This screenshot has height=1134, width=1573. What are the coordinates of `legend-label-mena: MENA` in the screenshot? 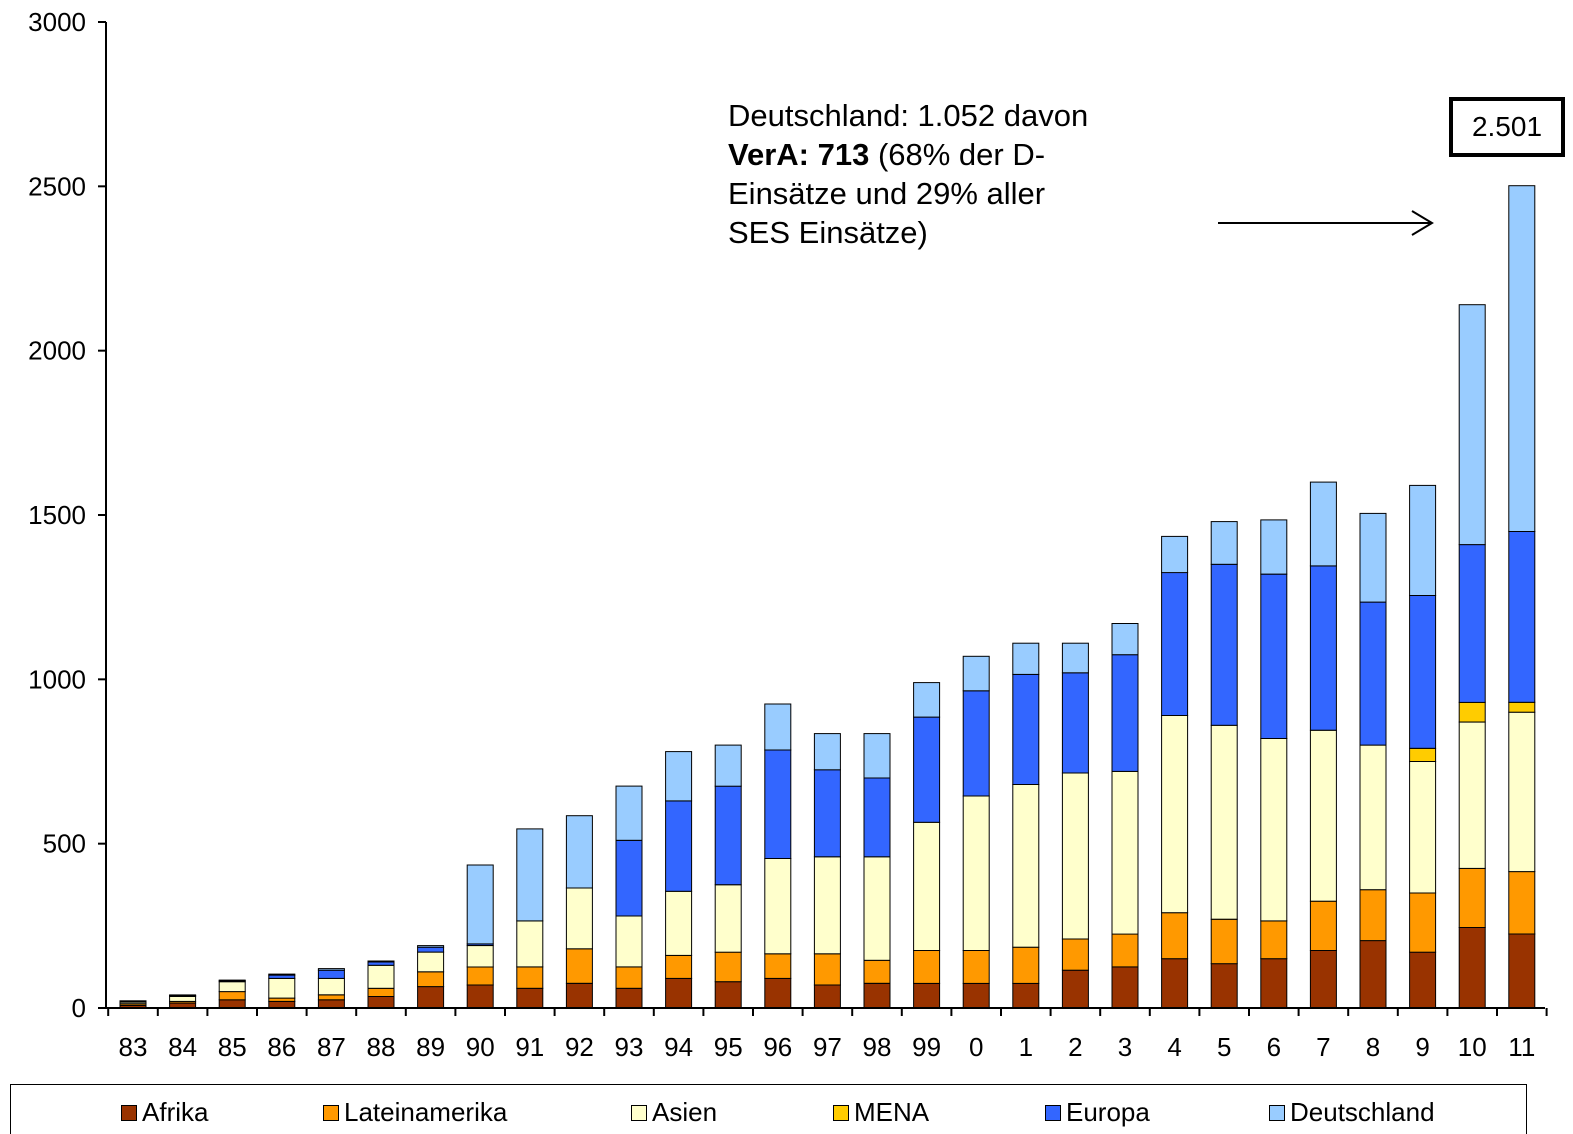 It's located at (892, 1112).